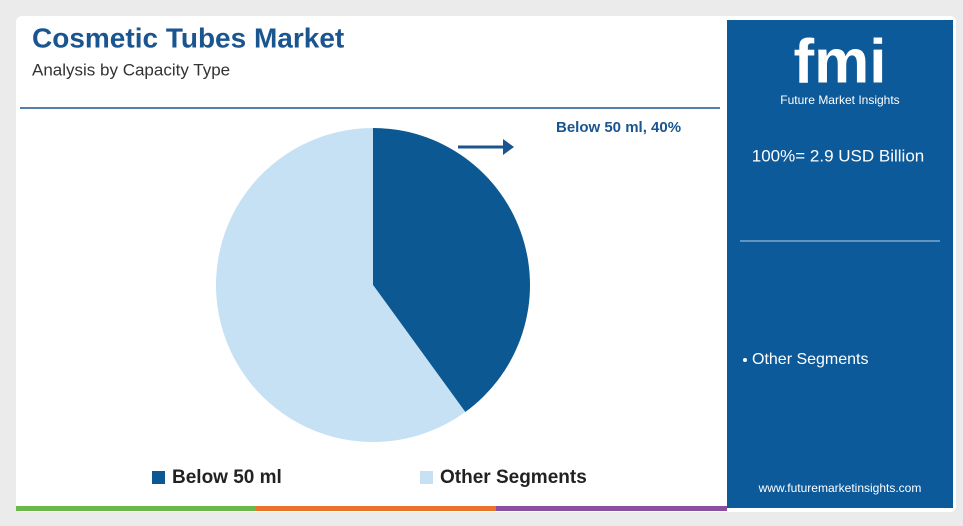  I want to click on url: www.futuremarketinsights.com, so click(840, 488).